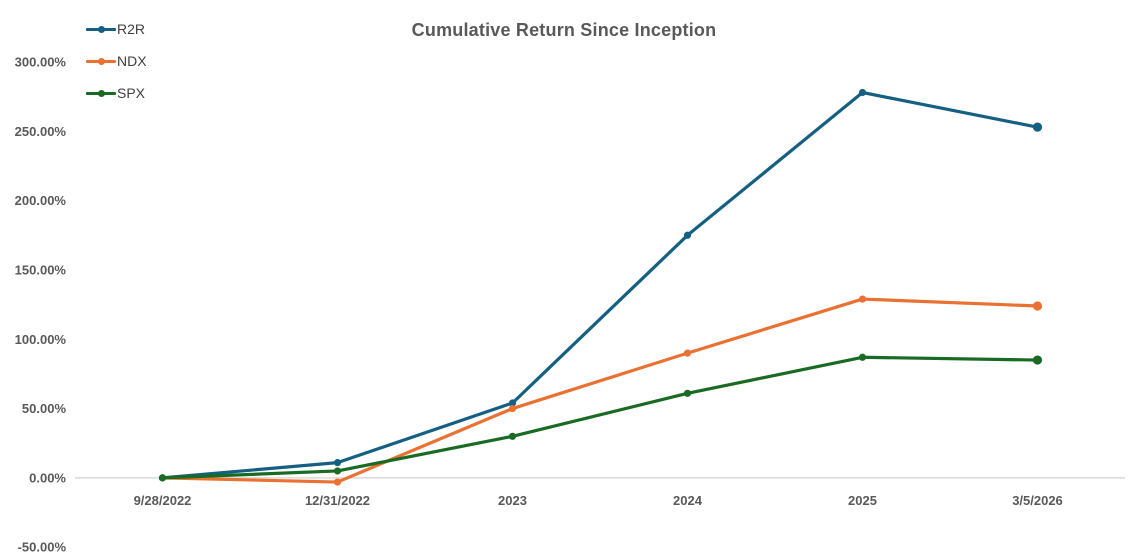  I want to click on legend: R2R NDX SPX, so click(116, 61).